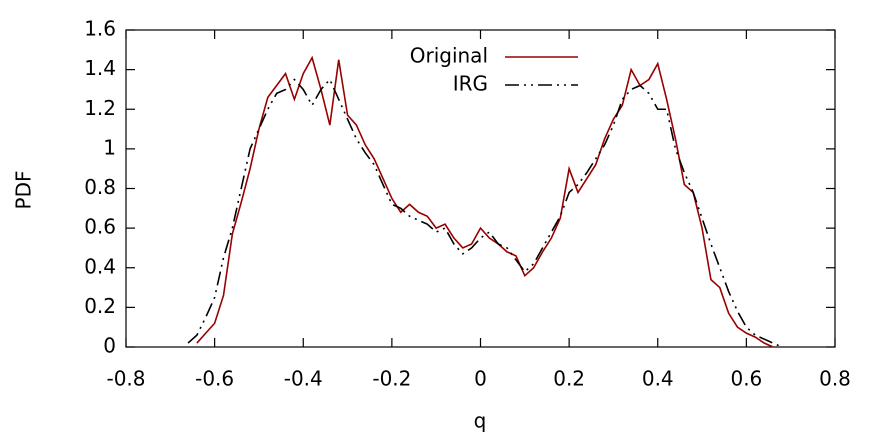 This screenshot has height=440, width=880. I want to click on y-tick-label: 0.8, so click(100, 187).